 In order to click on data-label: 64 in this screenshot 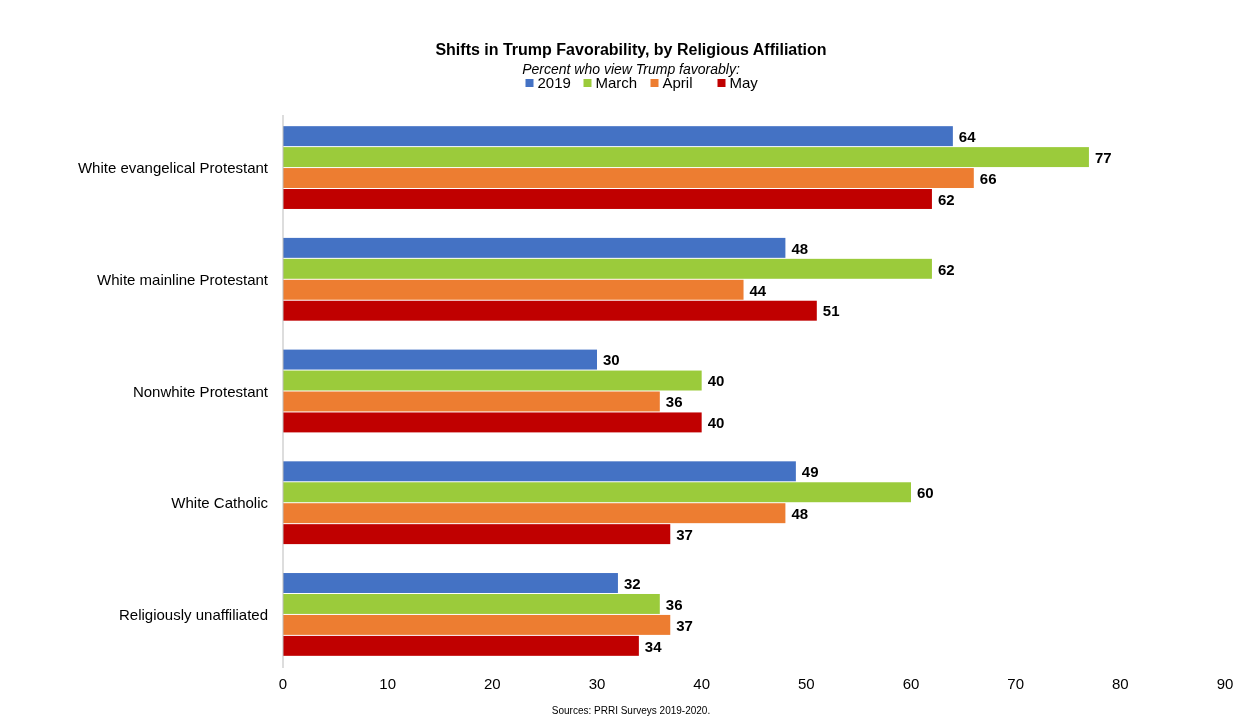, I will do `click(967, 136)`.